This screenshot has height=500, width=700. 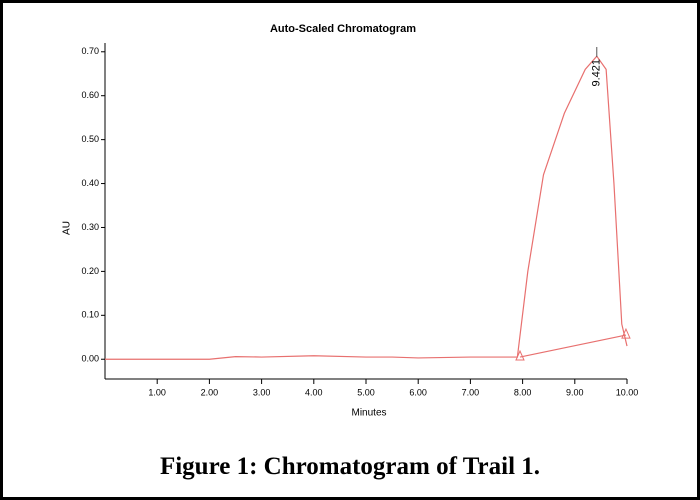 What do you see at coordinates (418, 392) in the screenshot?
I see `x-tick-label: 6.00` at bounding box center [418, 392].